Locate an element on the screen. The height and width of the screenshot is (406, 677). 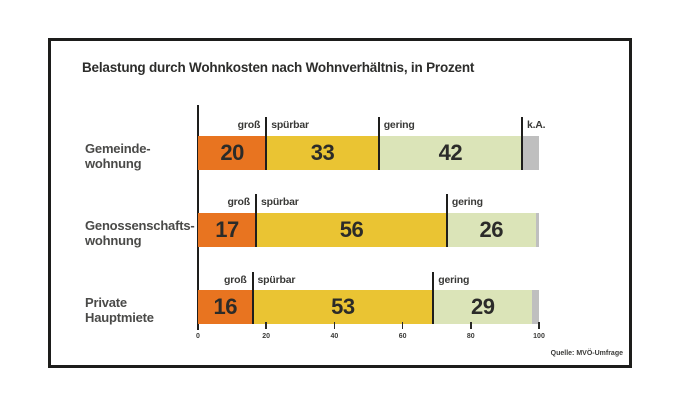
category-label: Gemeinde-wohnung is located at coordinates (118, 156).